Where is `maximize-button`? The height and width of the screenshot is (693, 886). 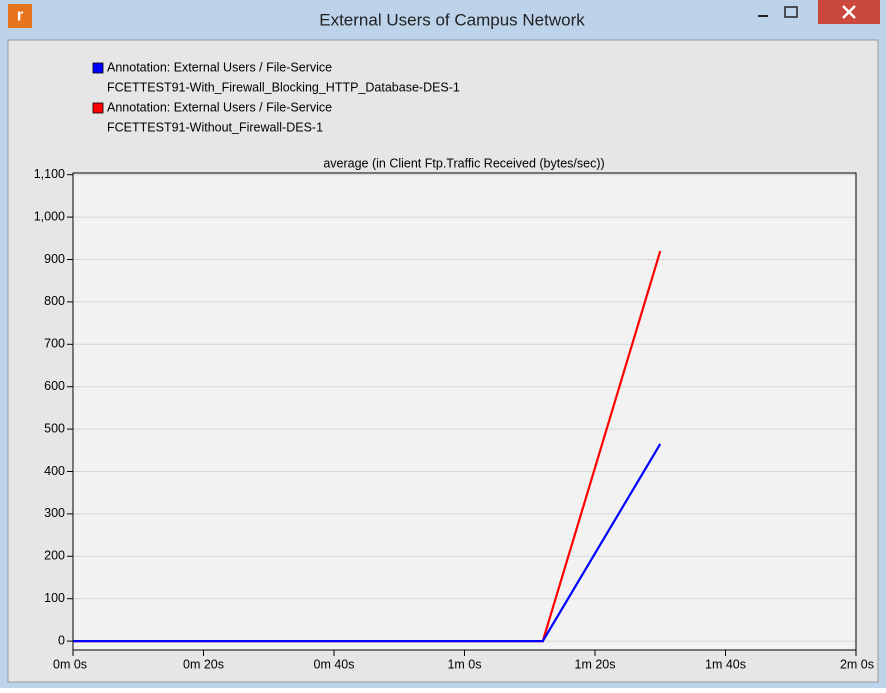 maximize-button is located at coordinates (791, 12).